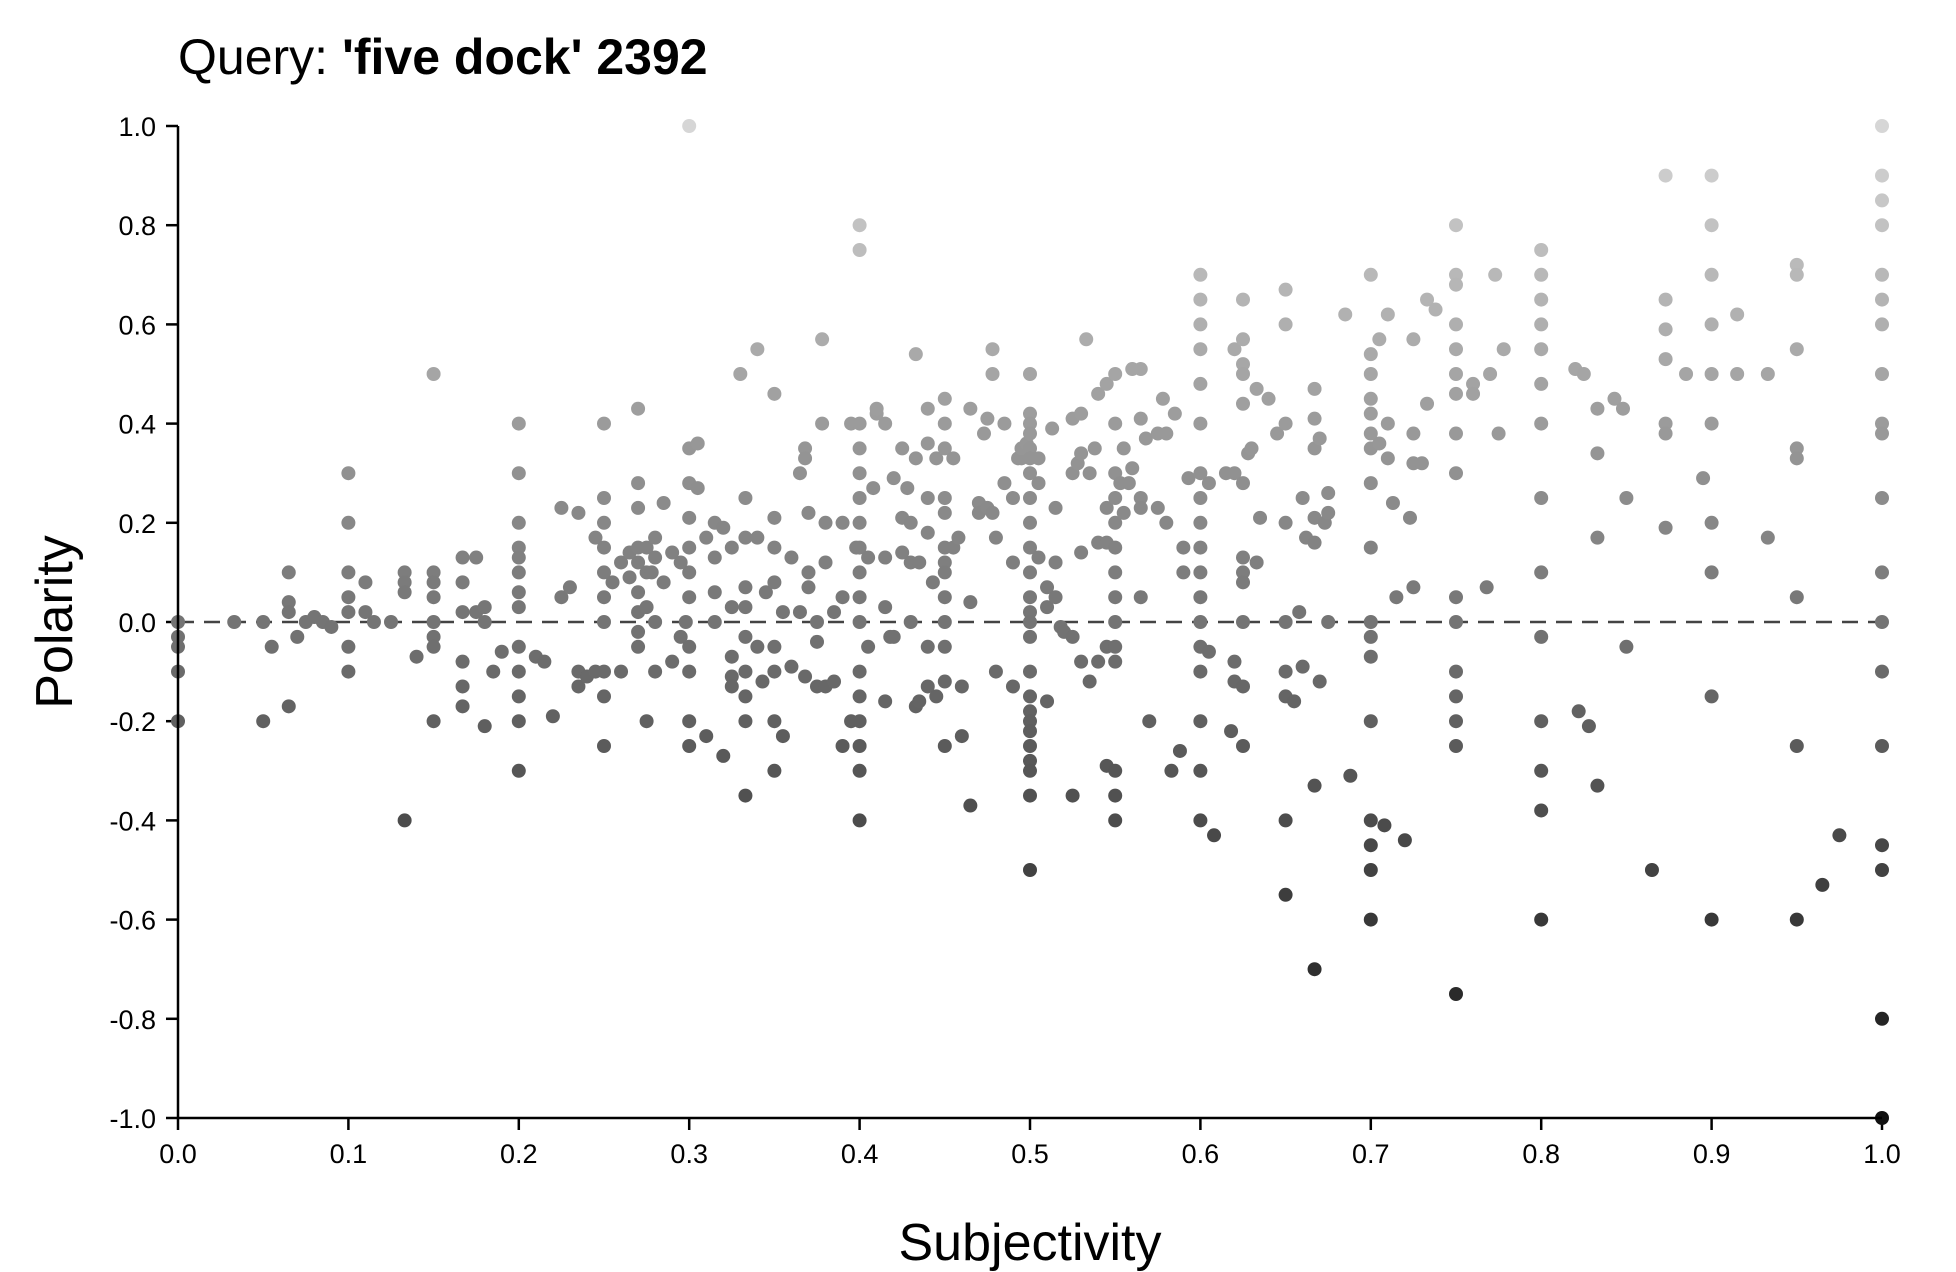 Image resolution: width=1956 pixels, height=1272 pixels. Describe the element at coordinates (132, 1119) in the screenshot. I see `y-tick-label: -1.0` at that location.